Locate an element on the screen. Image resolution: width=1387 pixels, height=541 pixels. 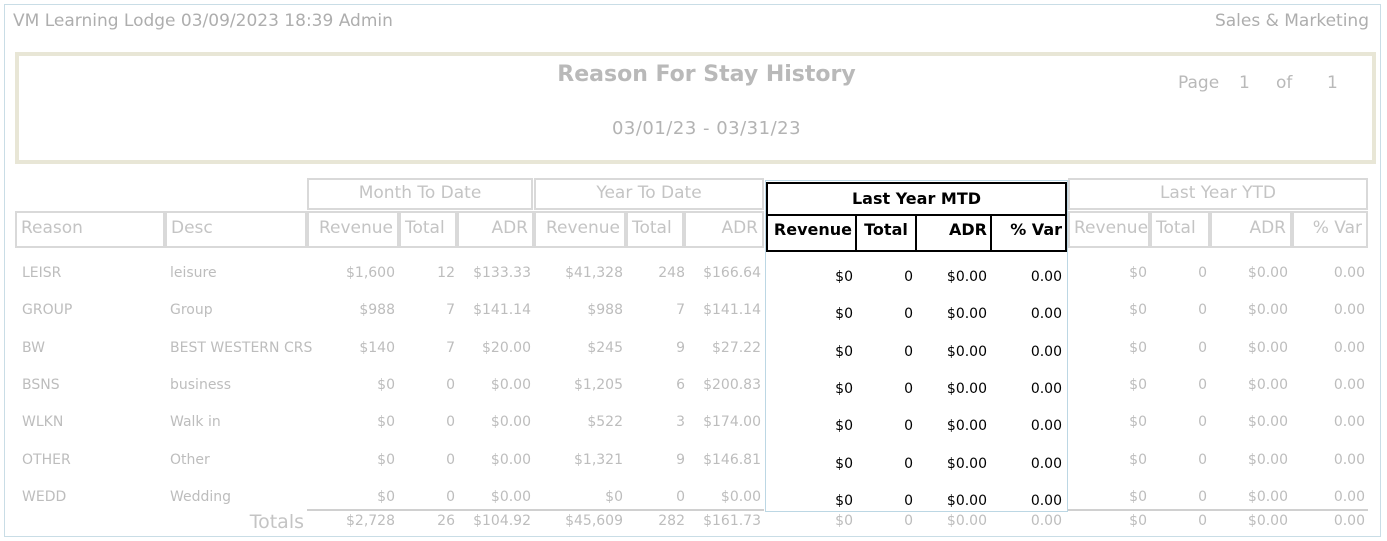
row-ytd-value: 6 is located at coordinates (680, 385).